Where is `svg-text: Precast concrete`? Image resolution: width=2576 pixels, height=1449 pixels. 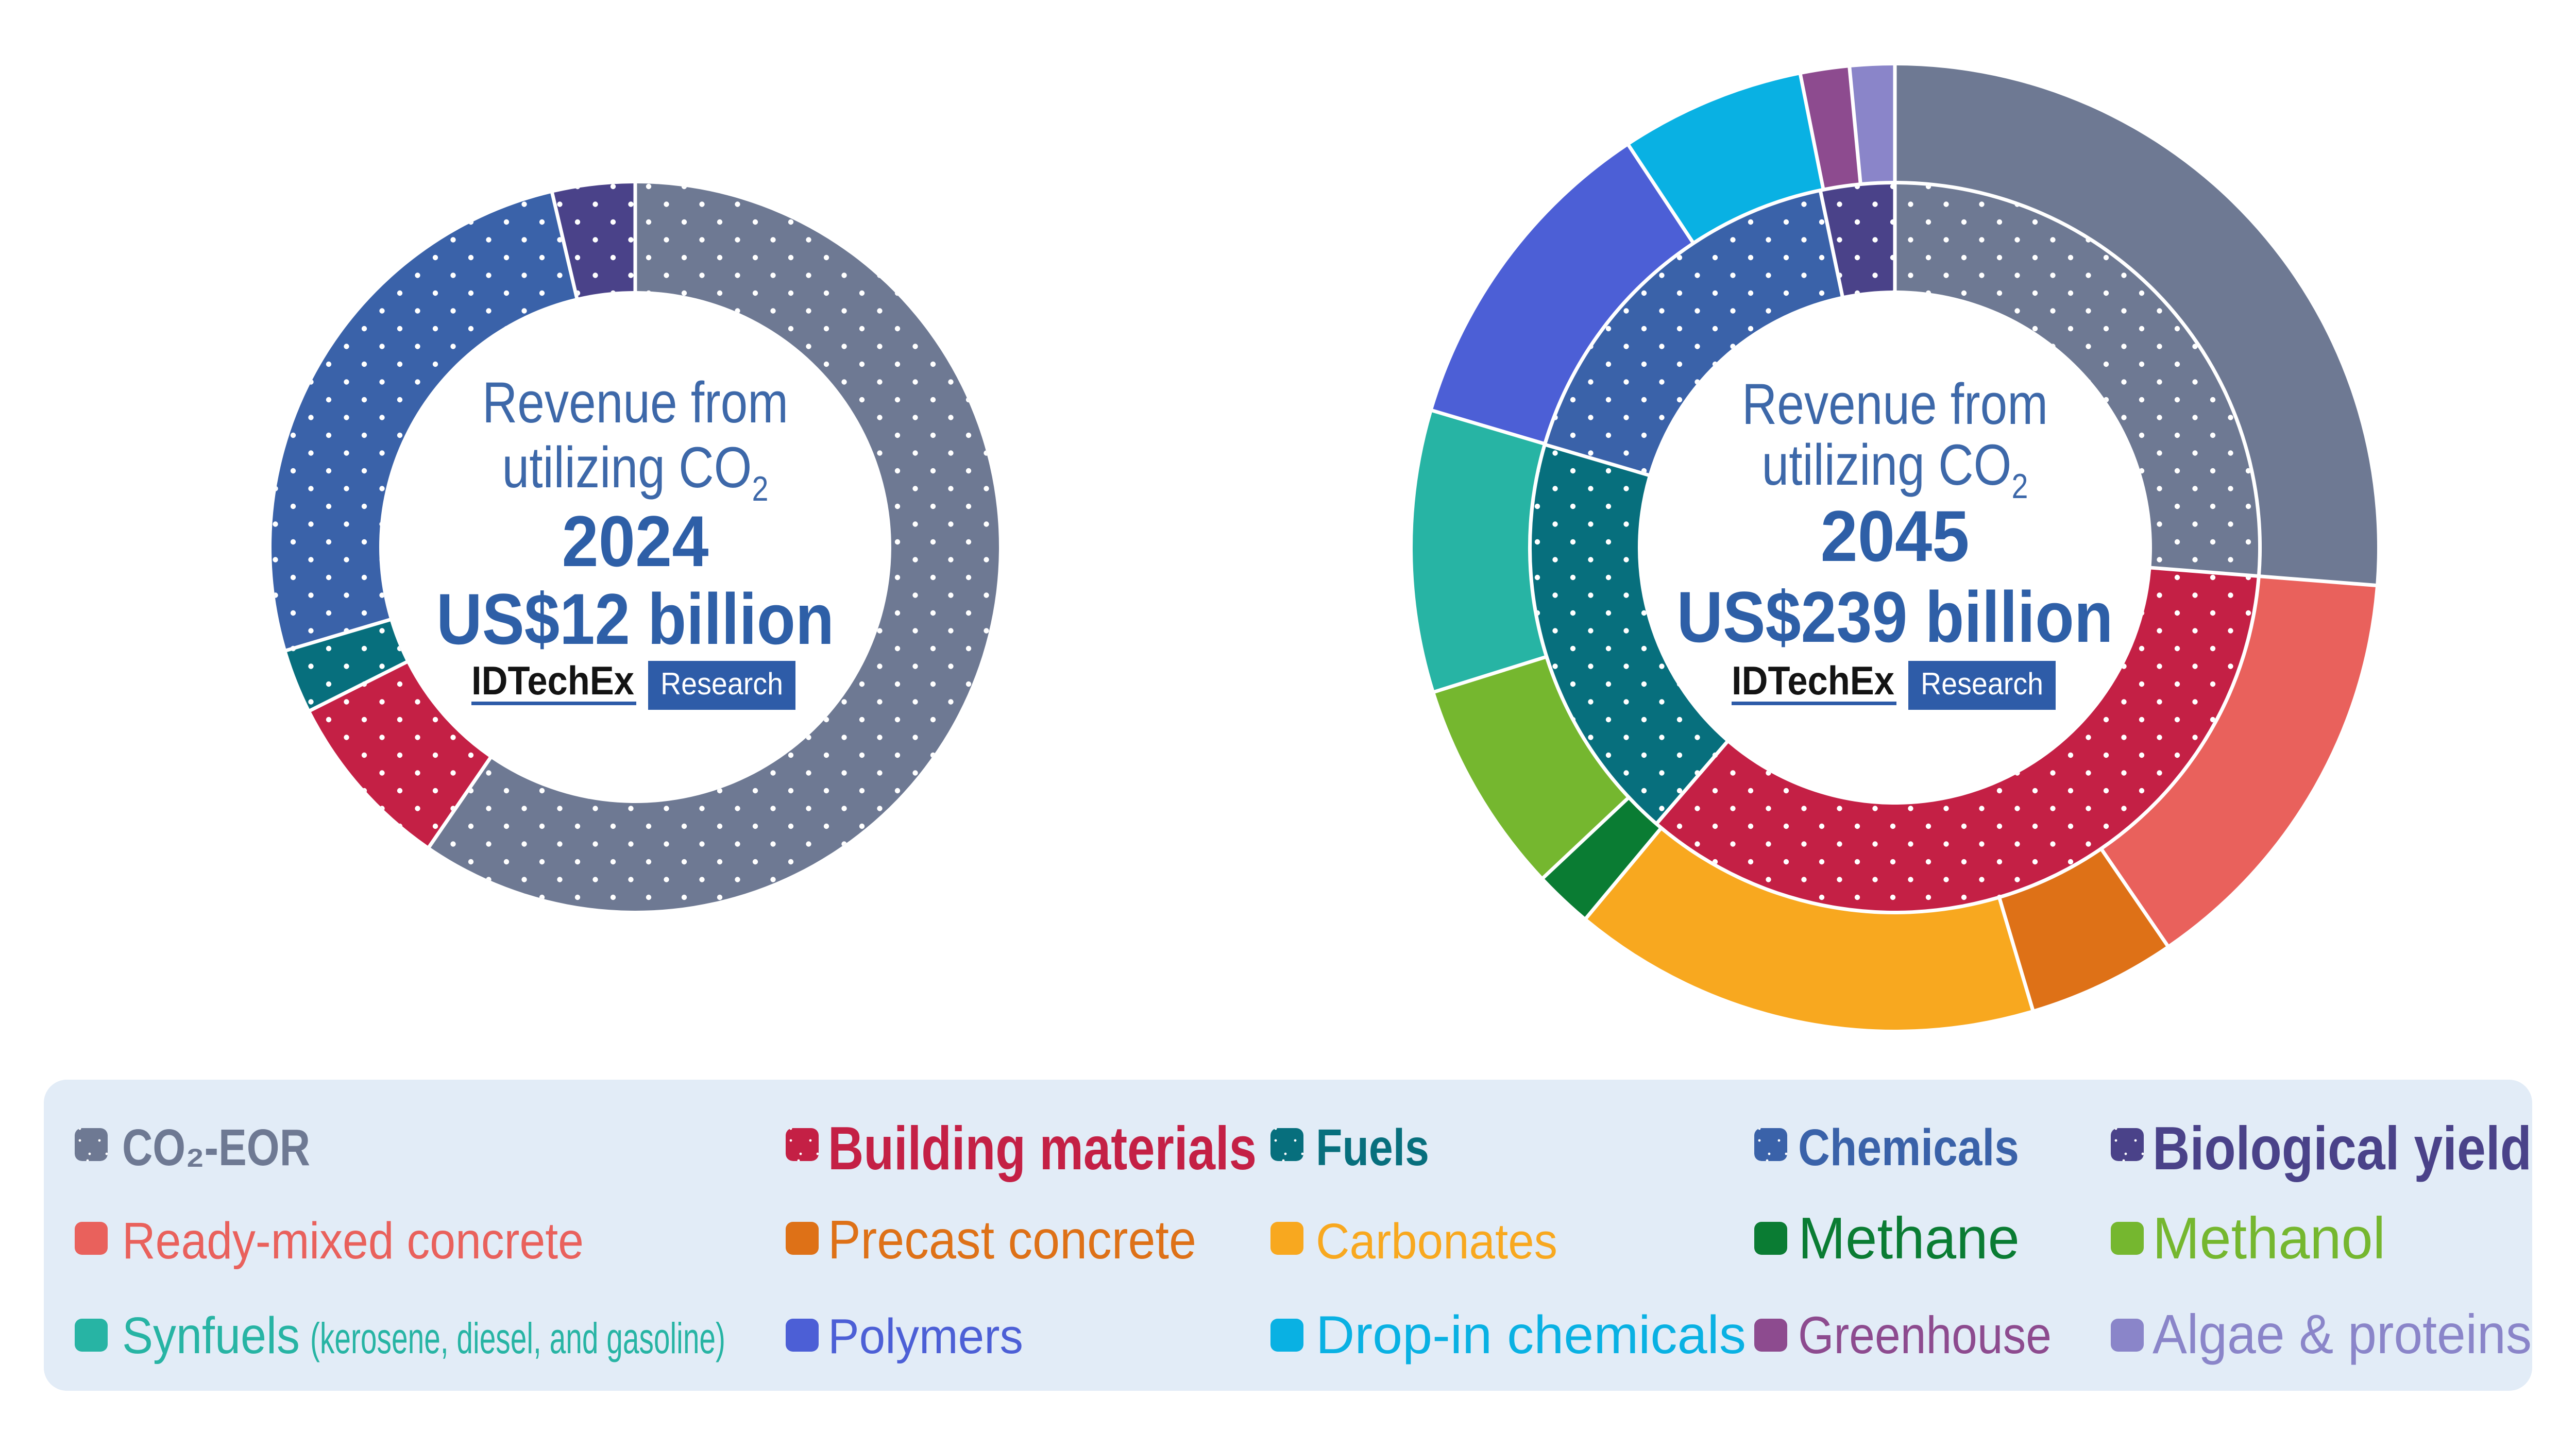 svg-text: Precast concrete is located at coordinates (1012, 1239).